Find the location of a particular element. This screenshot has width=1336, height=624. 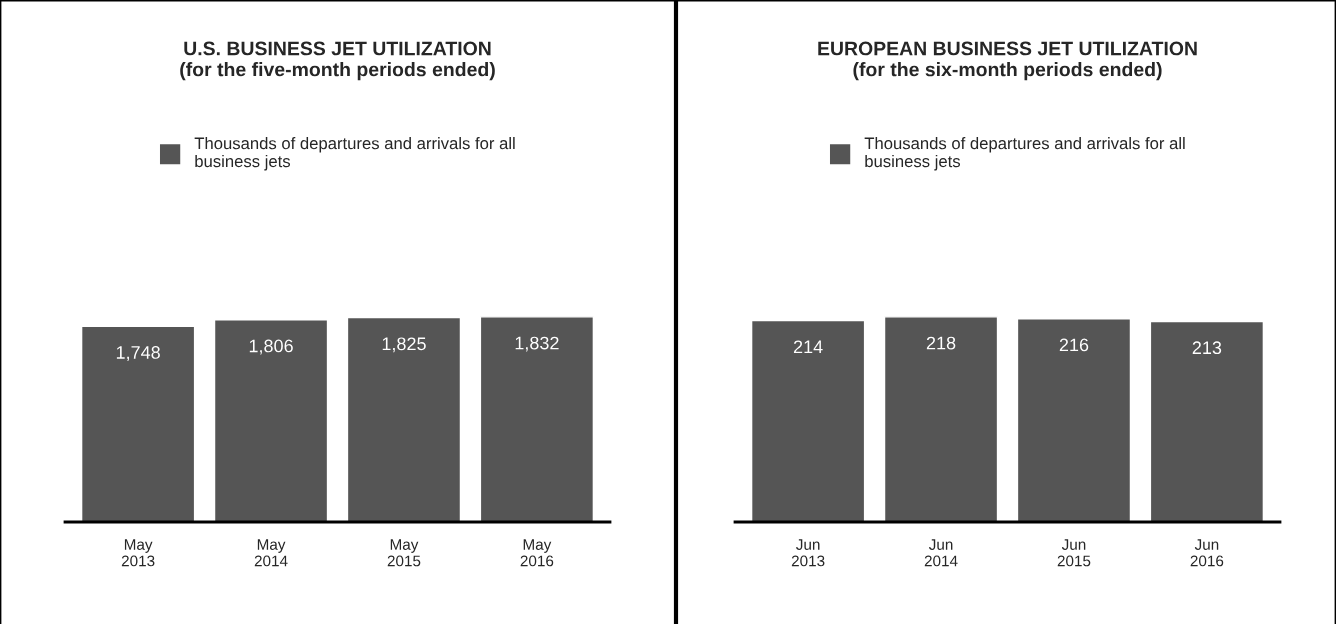

x-tick-label: Jun 2015 is located at coordinates (1074, 553).